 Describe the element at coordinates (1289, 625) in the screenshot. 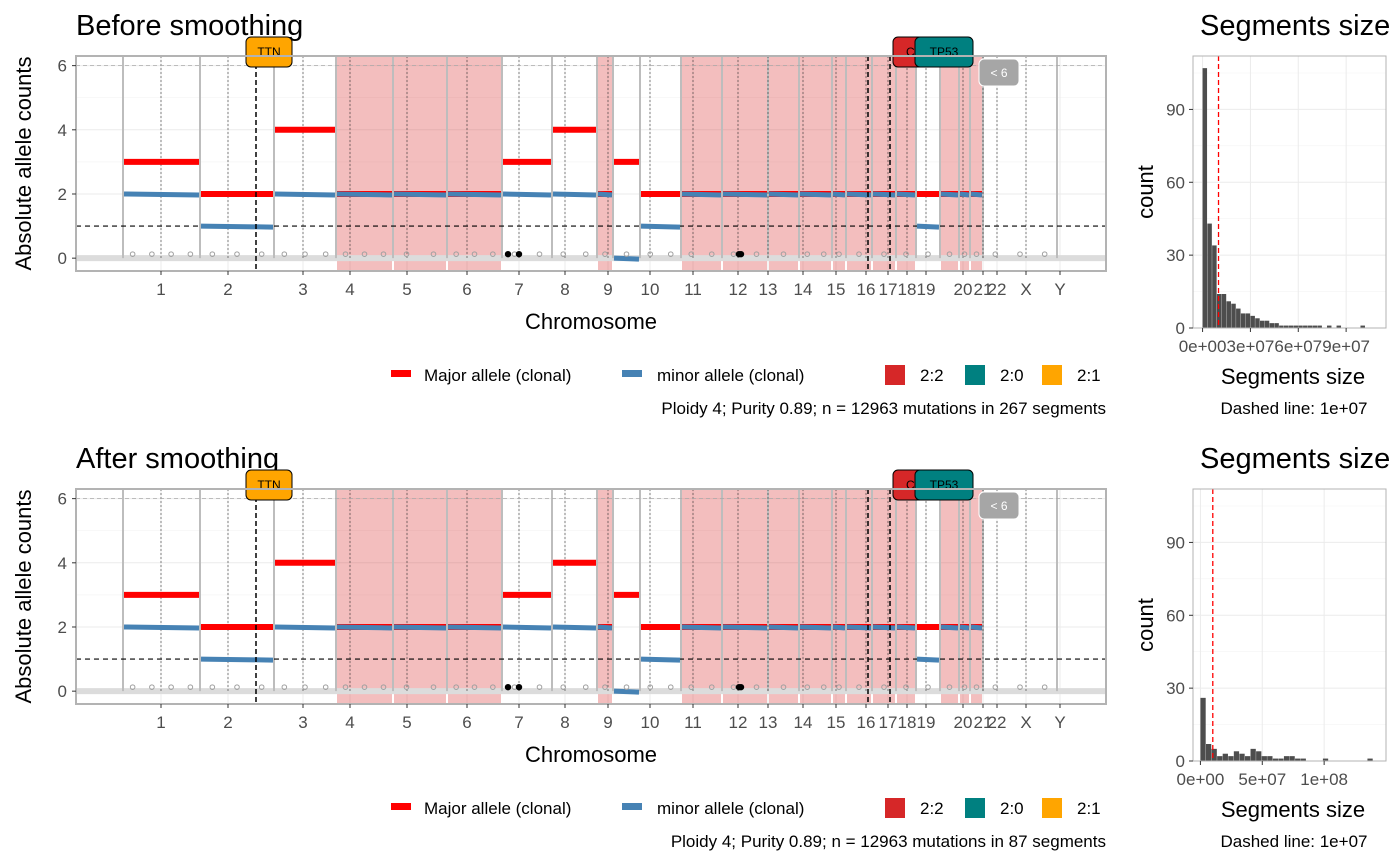

I see `plot-background` at that location.